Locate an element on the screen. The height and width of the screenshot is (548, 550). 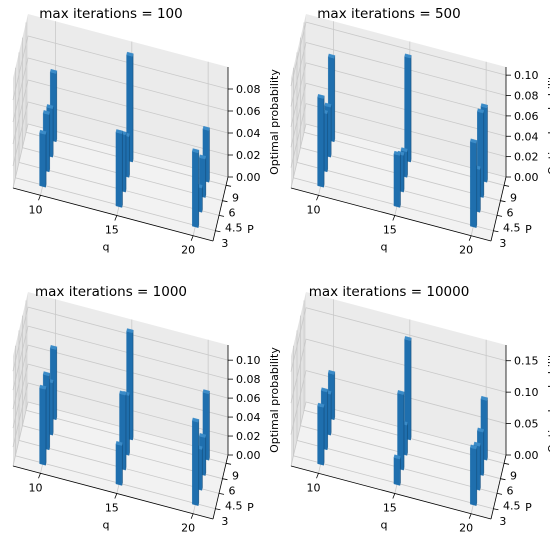
bar-q20-p9 is located at coordinates (206, 154).